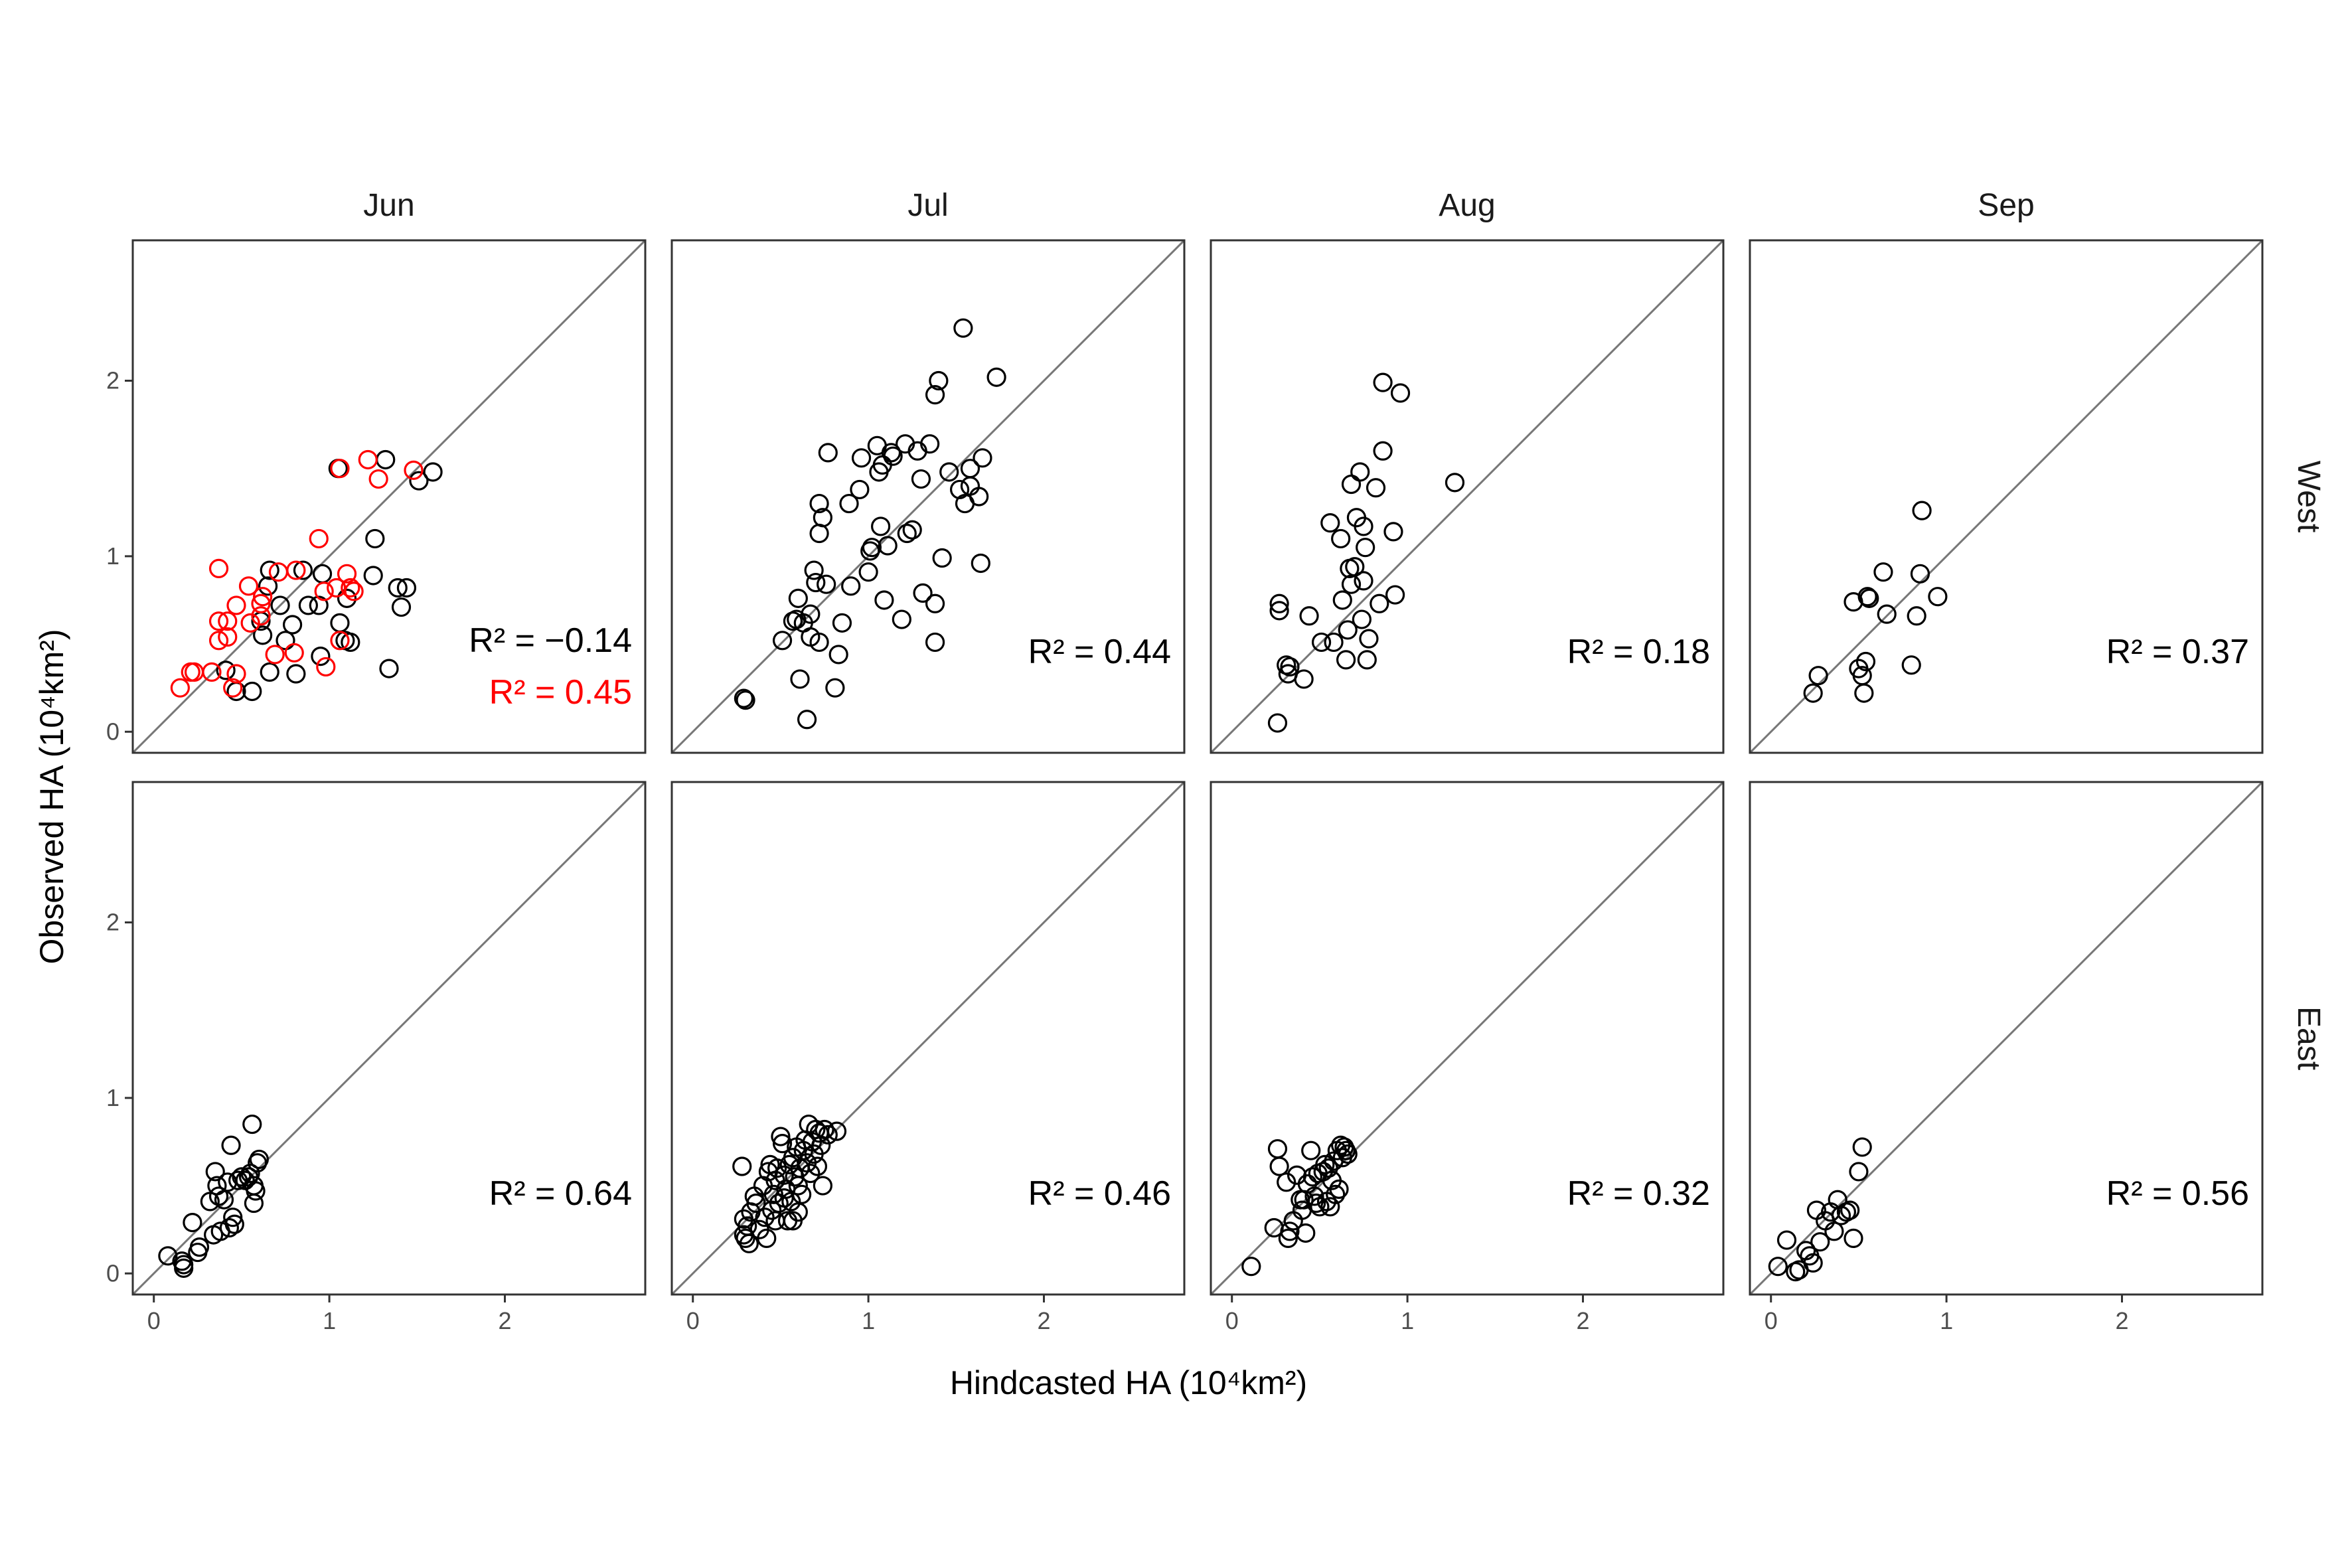 Image resolution: width=2352 pixels, height=1568 pixels. Describe the element at coordinates (52, 797) in the screenshot. I see `y-axis-title: Observed HA (10⁴km²)` at that location.